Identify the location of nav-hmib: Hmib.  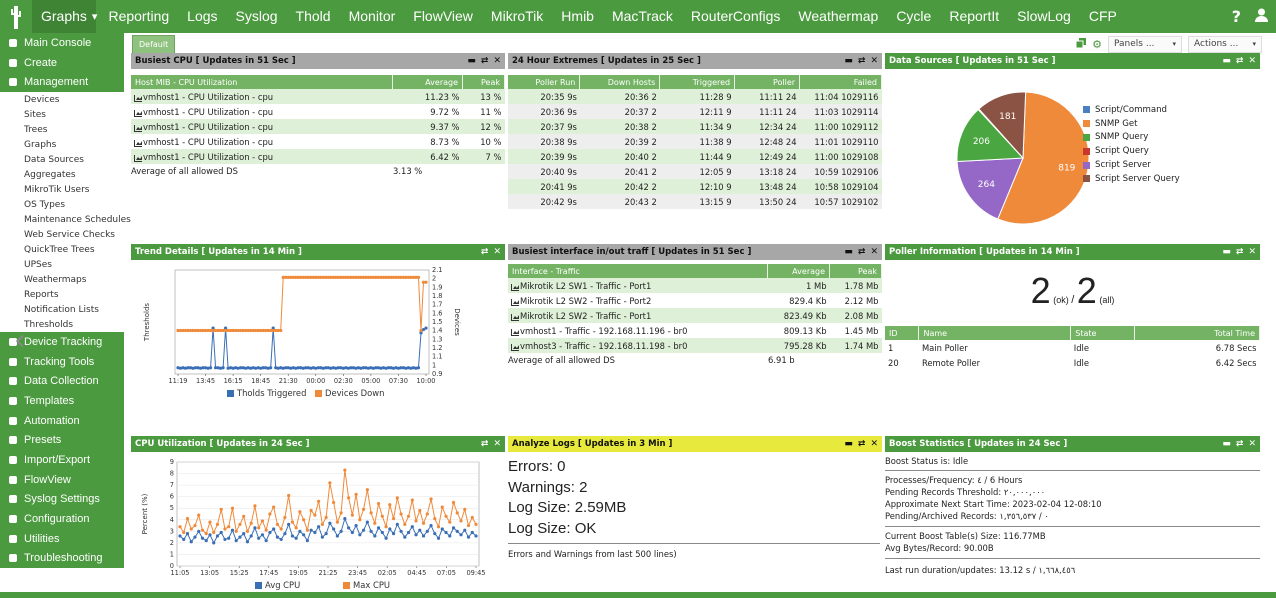
(577, 16).